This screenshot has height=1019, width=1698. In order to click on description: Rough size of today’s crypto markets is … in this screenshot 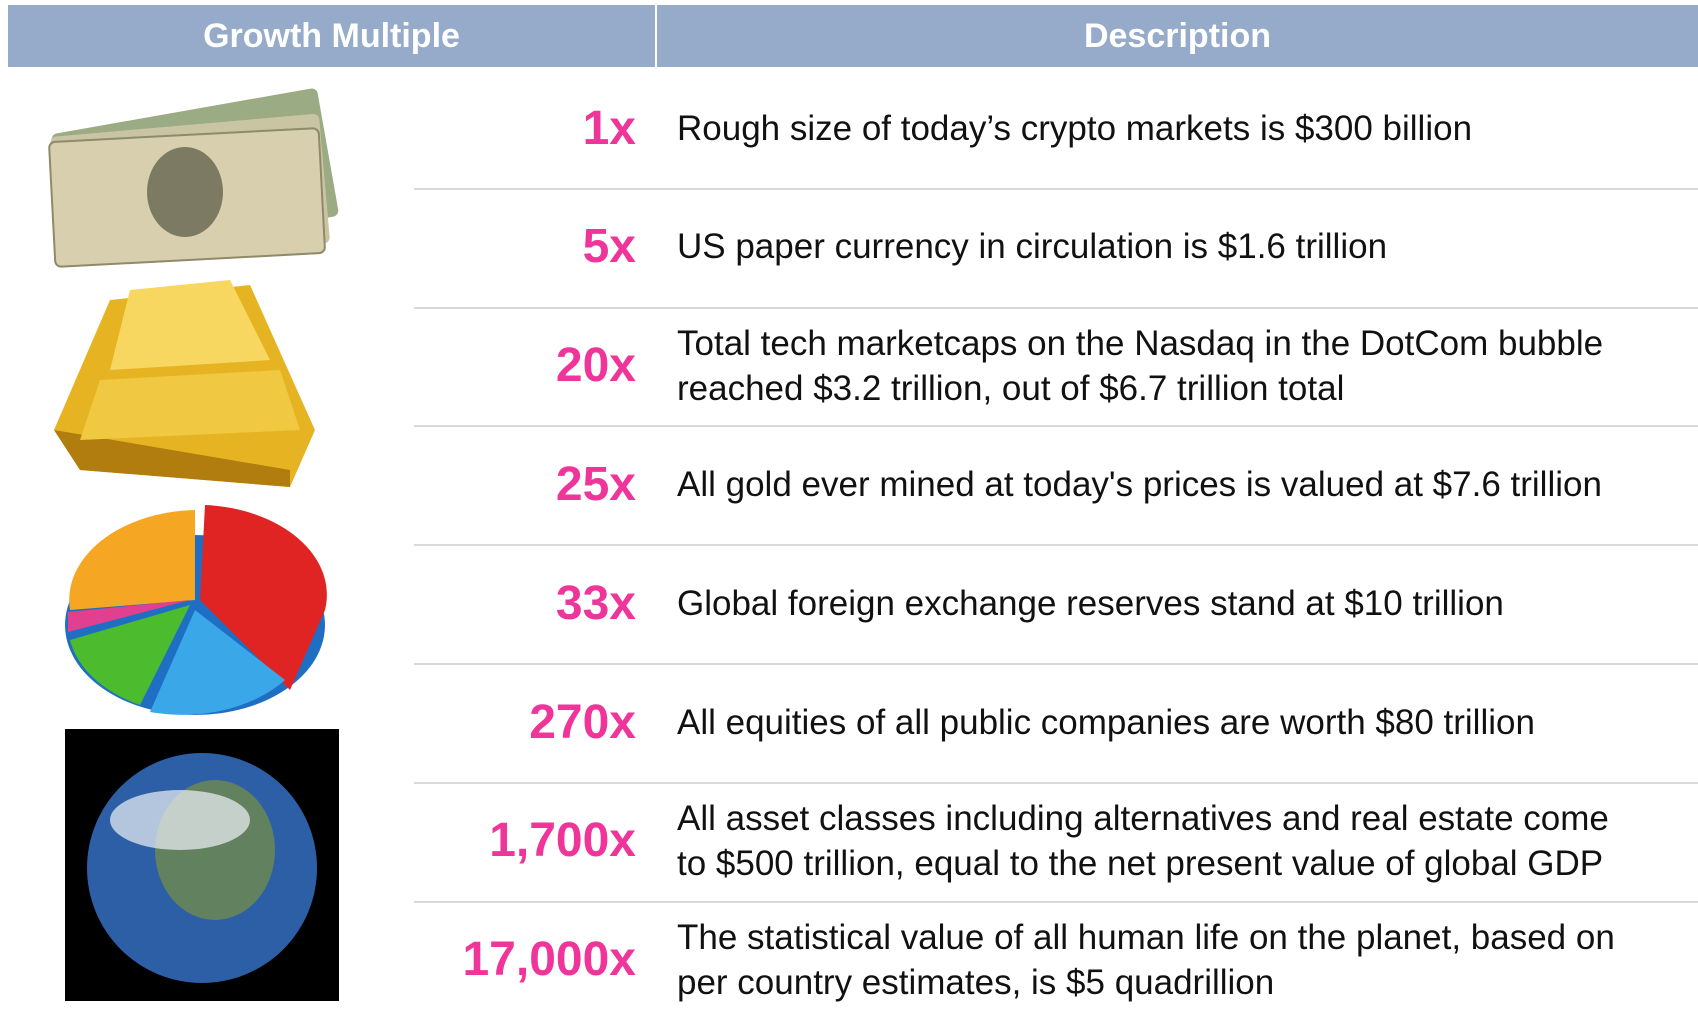, I will do `click(1074, 128)`.